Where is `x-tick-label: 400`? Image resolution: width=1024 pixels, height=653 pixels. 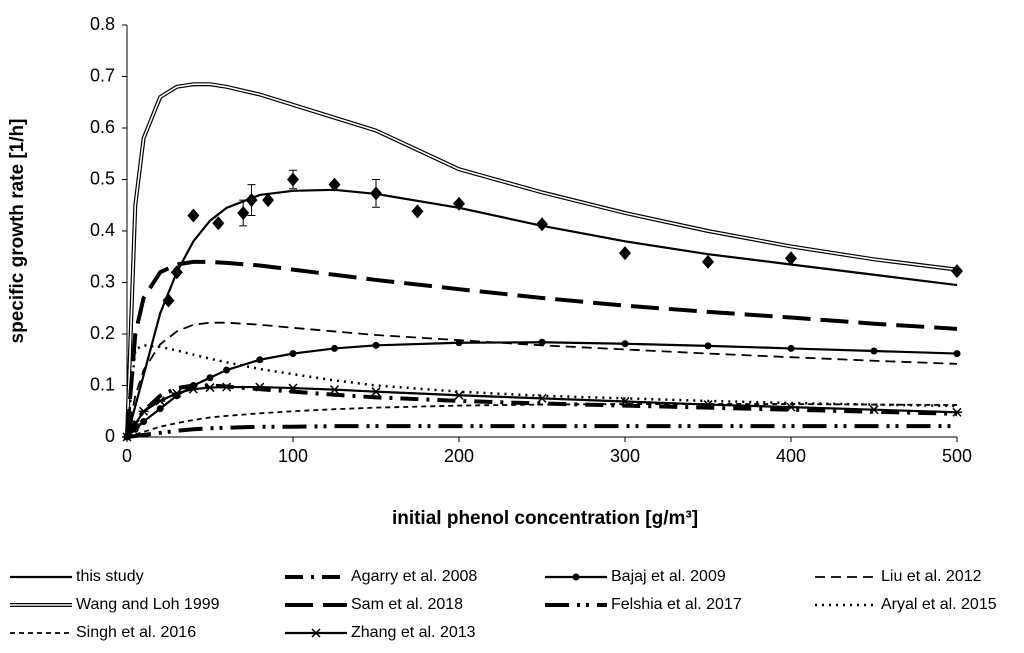 x-tick-label: 400 is located at coordinates (791, 456).